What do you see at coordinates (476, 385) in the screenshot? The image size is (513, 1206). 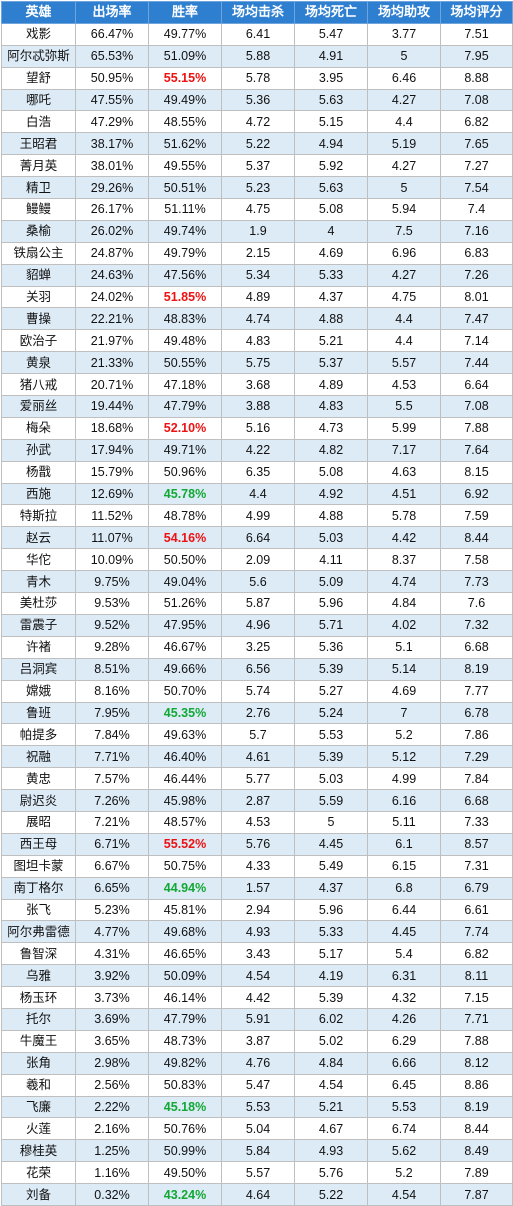 I see `cell-avg-score: 6.64` at bounding box center [476, 385].